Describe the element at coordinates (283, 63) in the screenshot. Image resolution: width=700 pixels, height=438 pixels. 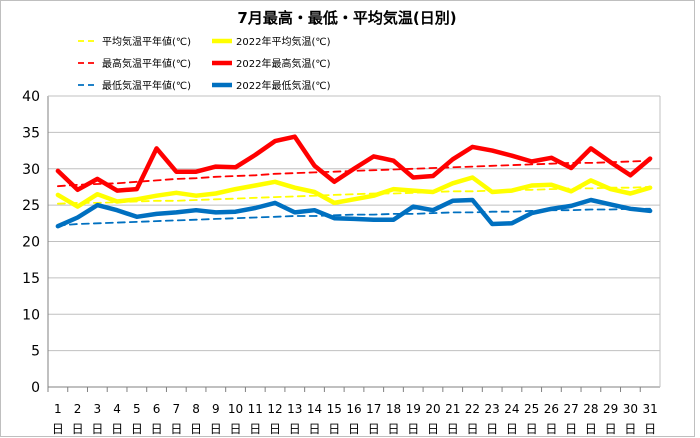
I see `legend-label: 2022年最高気温(℃)` at that location.